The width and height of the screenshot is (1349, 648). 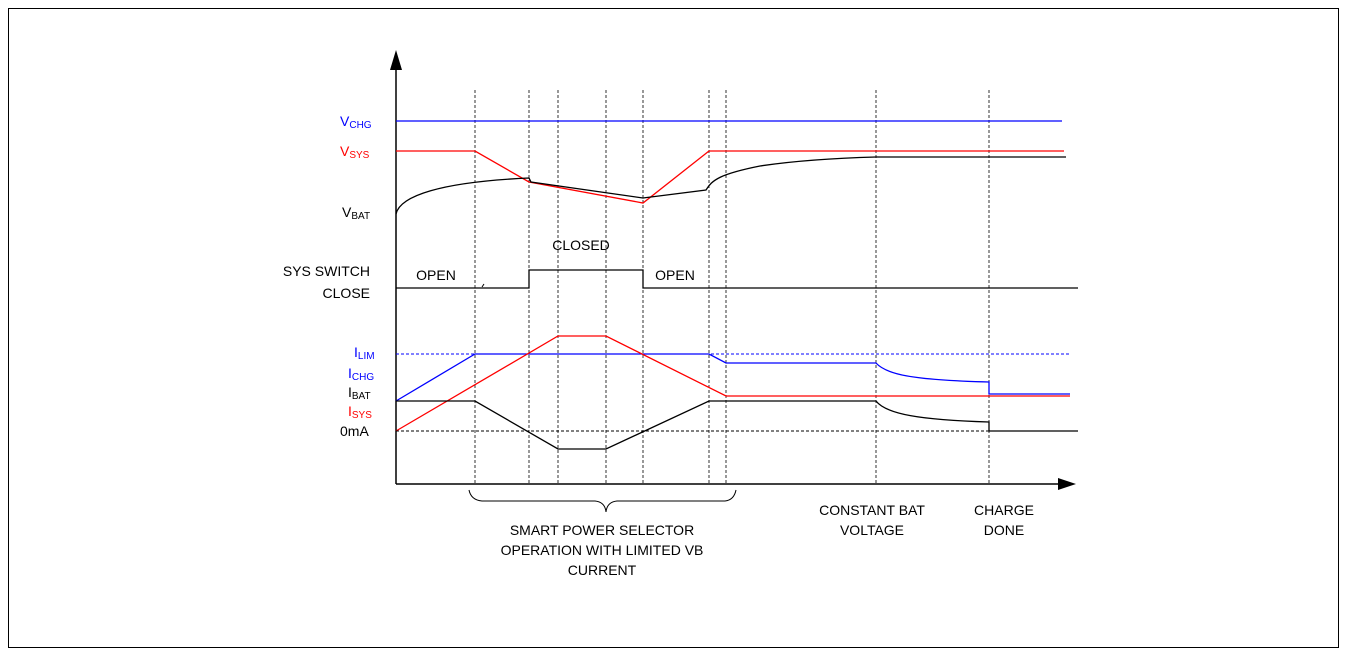 What do you see at coordinates (346, 293) in the screenshot?
I see `sys-switch-label-line2: CLOSE` at bounding box center [346, 293].